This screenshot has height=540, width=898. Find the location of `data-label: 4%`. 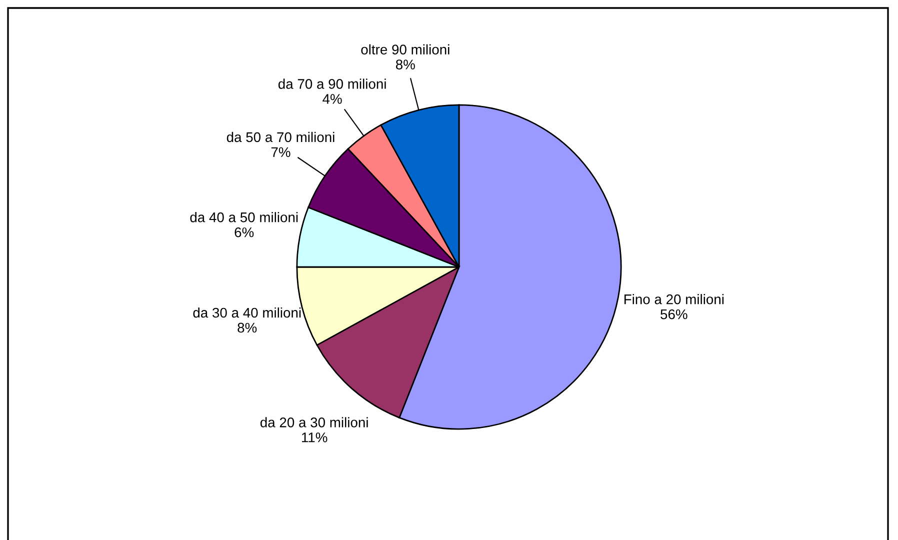

data-label: 4% is located at coordinates (332, 99).